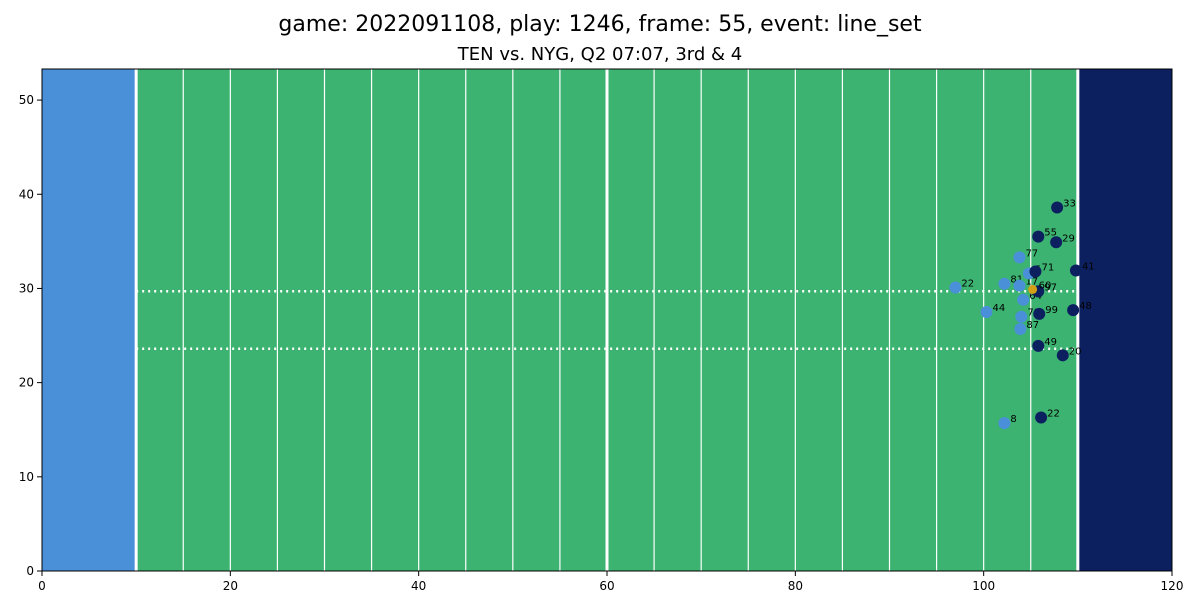  I want to click on player-label-away: 55, so click(1050, 233).